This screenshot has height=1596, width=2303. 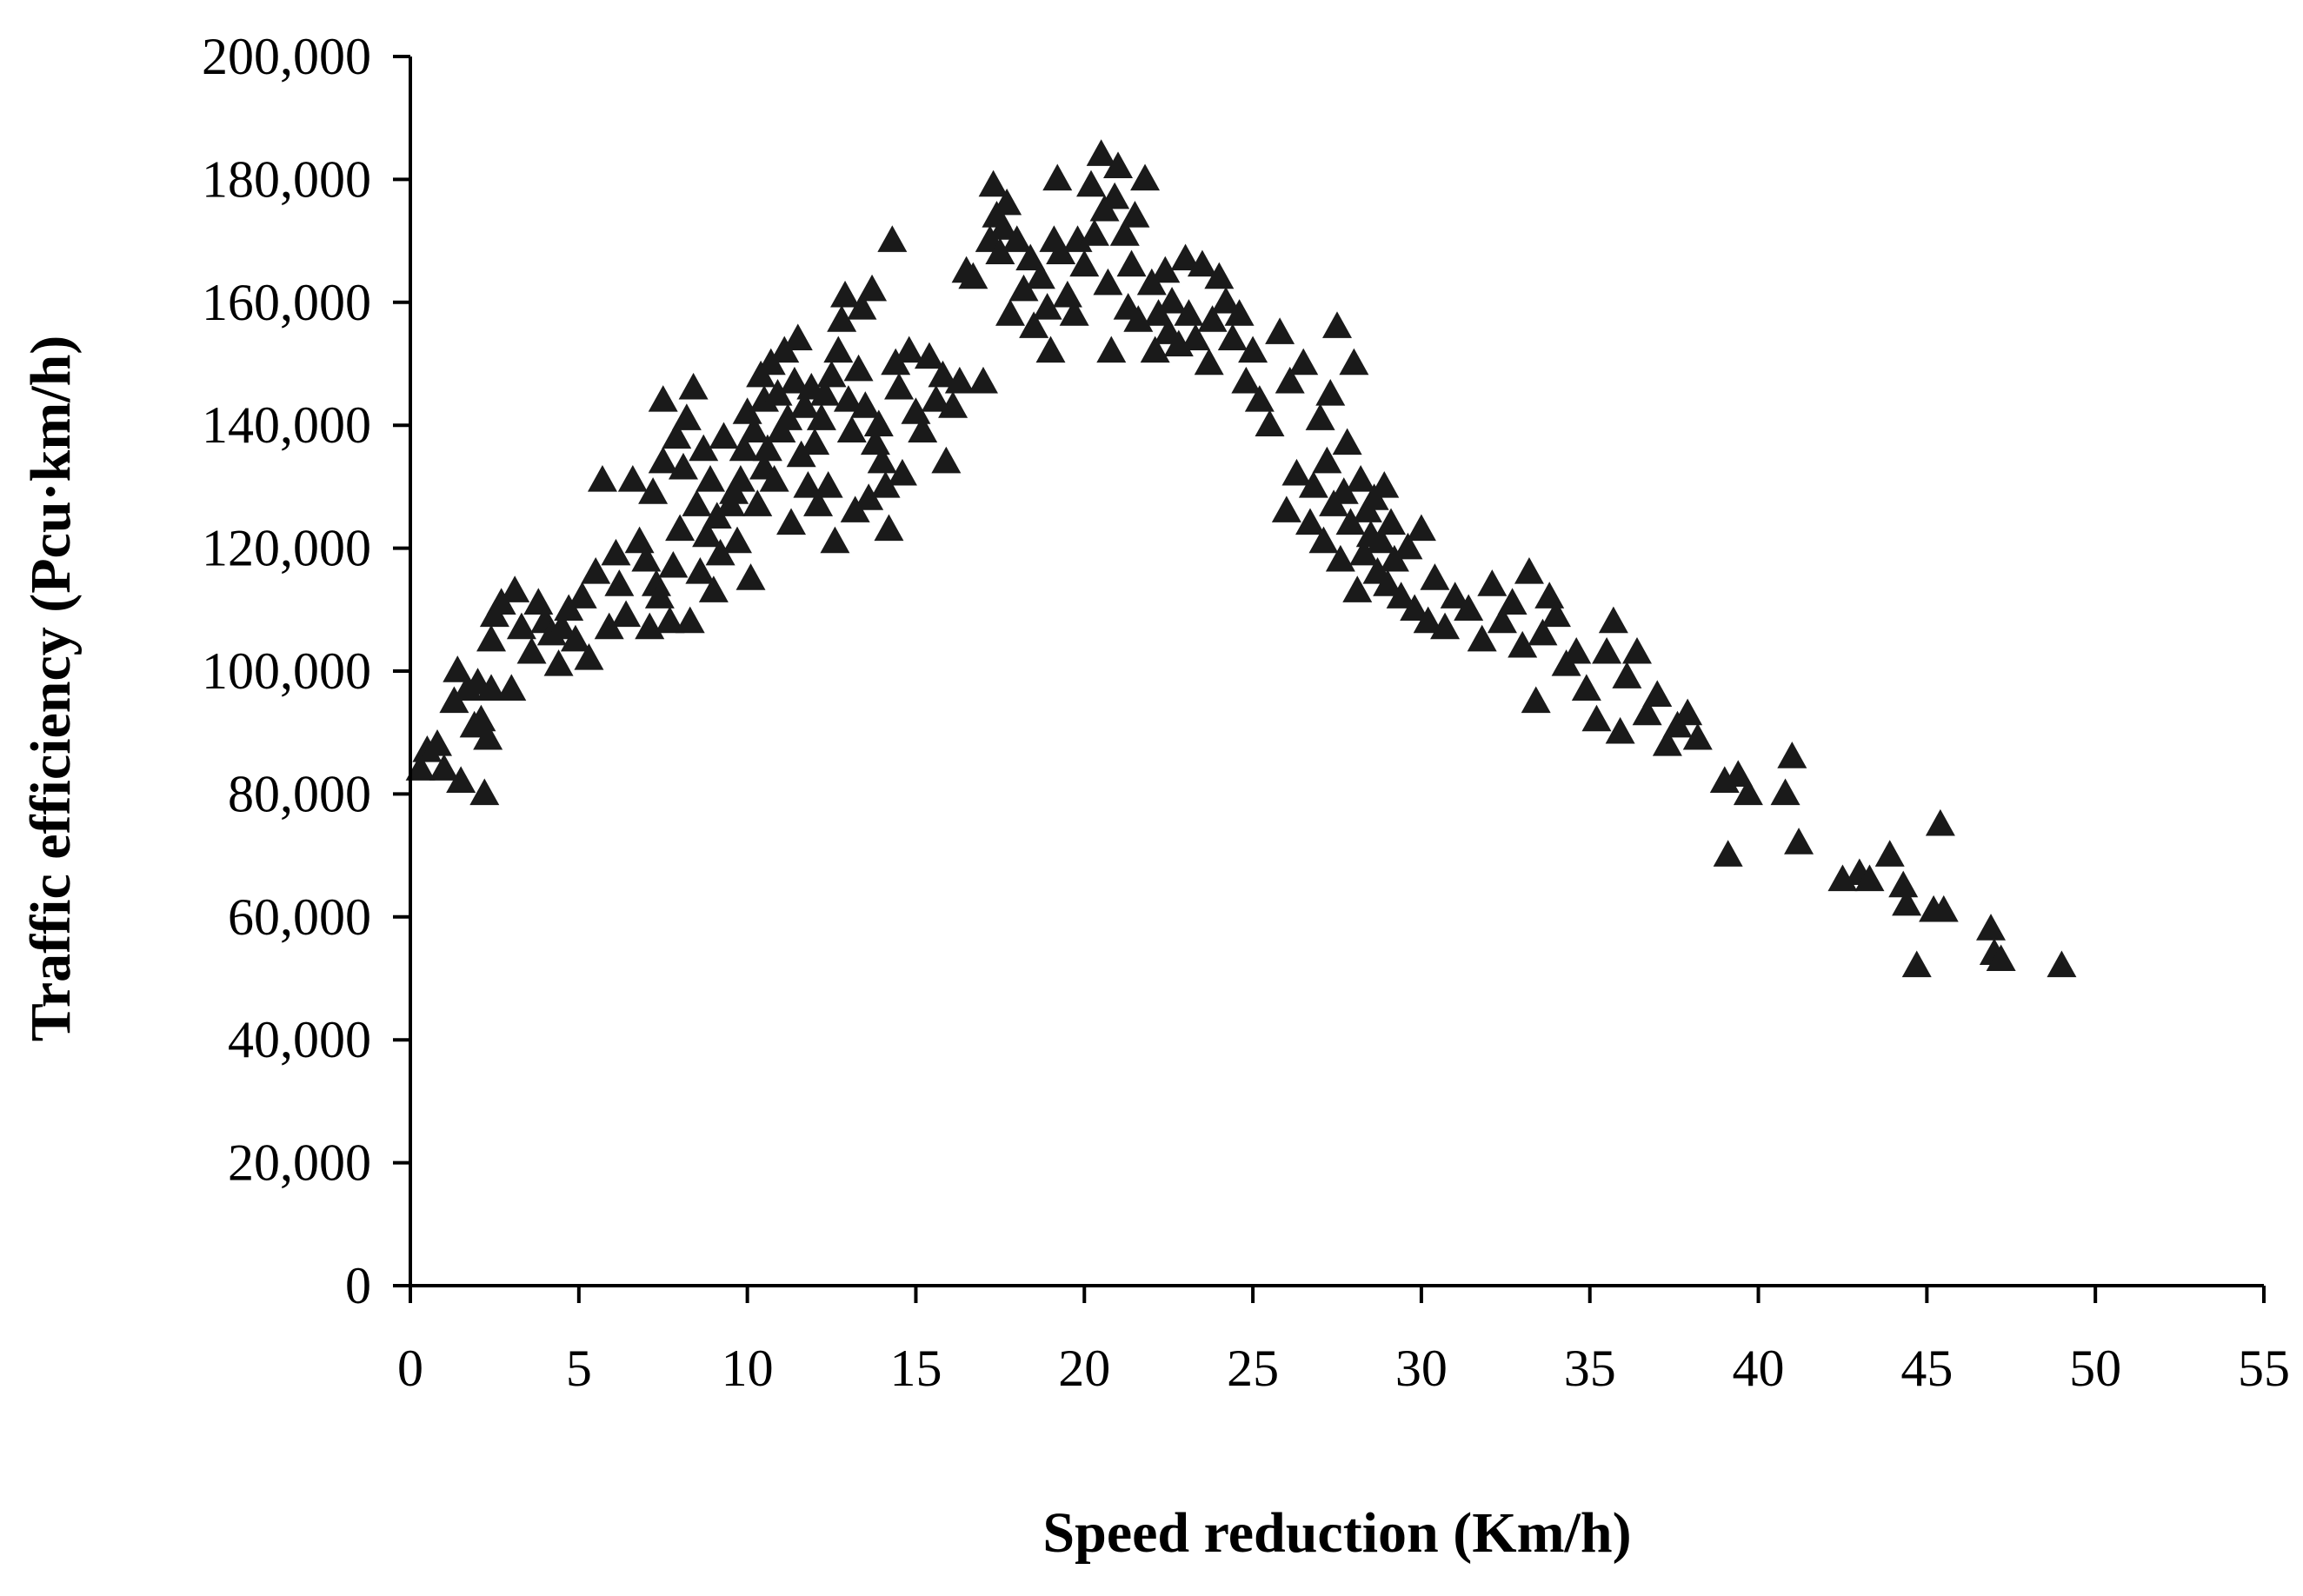 I want to click on x-tick-label: 40, so click(x=1759, y=1368).